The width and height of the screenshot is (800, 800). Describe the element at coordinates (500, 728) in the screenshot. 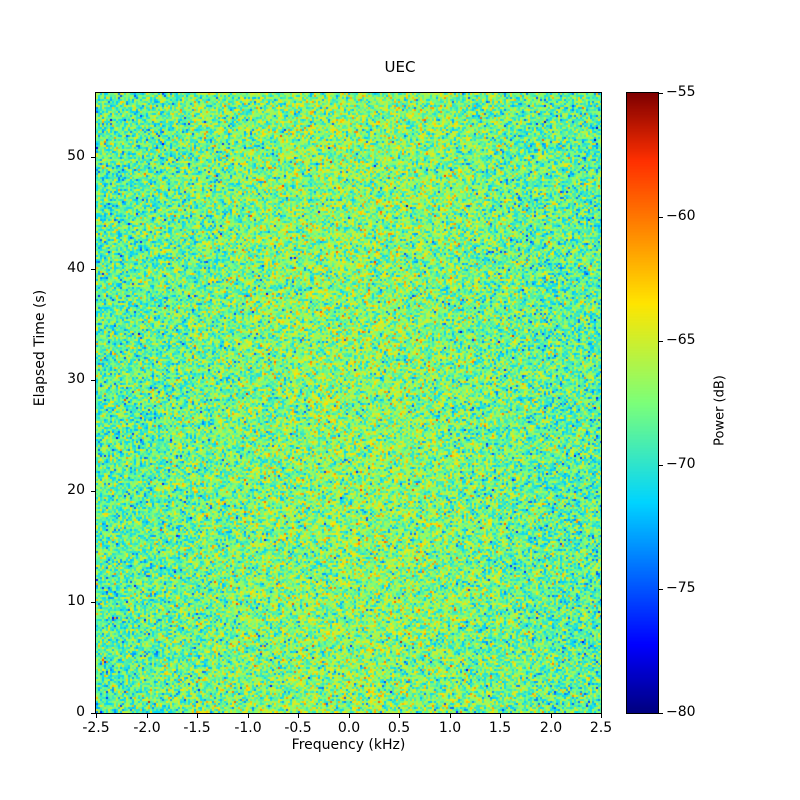

I see `x-tick-label: 1.5` at that location.